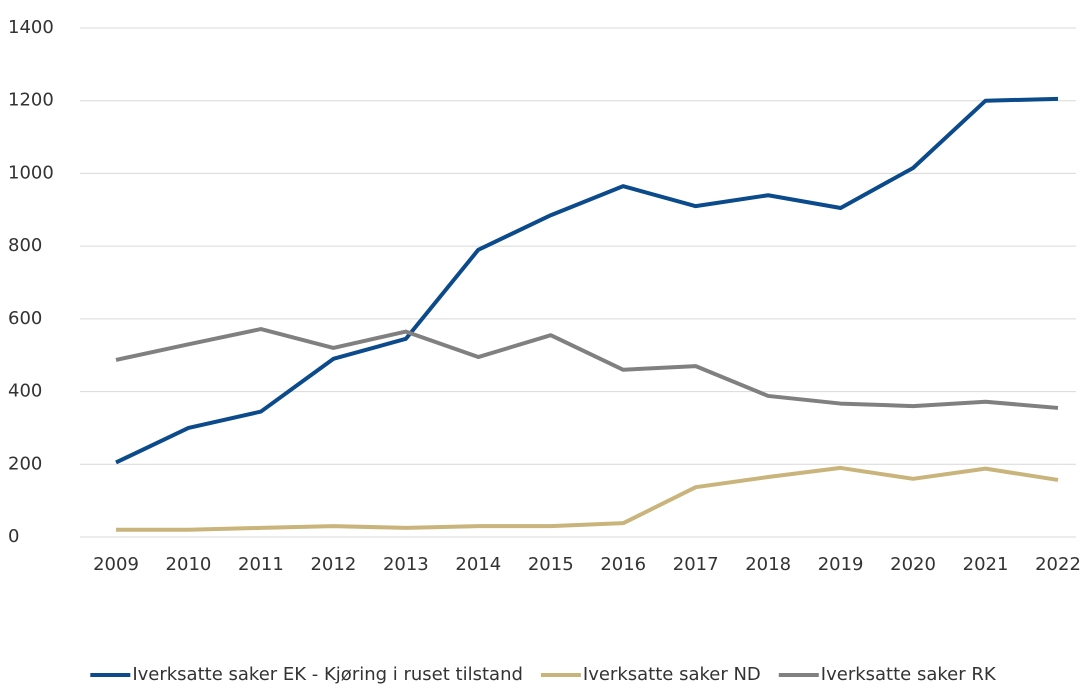 Image resolution: width=1086 pixels, height=692 pixels. What do you see at coordinates (25, 318) in the screenshot?
I see `y-tick-label: 600` at bounding box center [25, 318].